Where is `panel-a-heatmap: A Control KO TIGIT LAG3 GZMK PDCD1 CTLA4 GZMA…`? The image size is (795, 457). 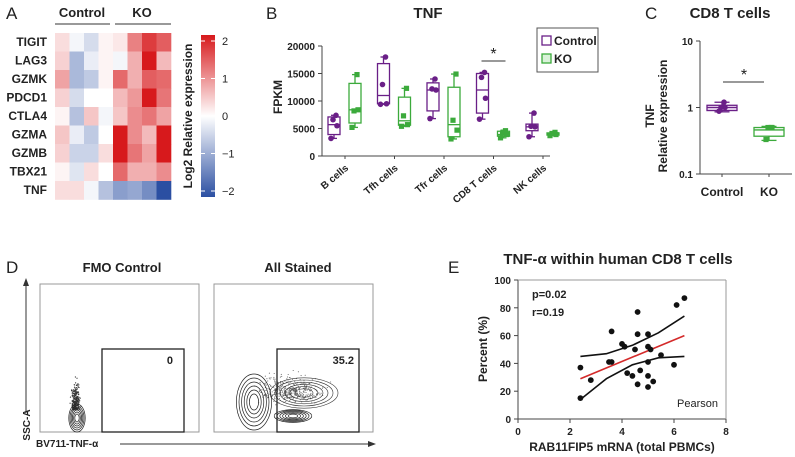 panel-a-heatmap: A Control KO TIGIT LAG3 GZMK PDCD1 CTLA4 GZMA… is located at coordinates (120, 102).